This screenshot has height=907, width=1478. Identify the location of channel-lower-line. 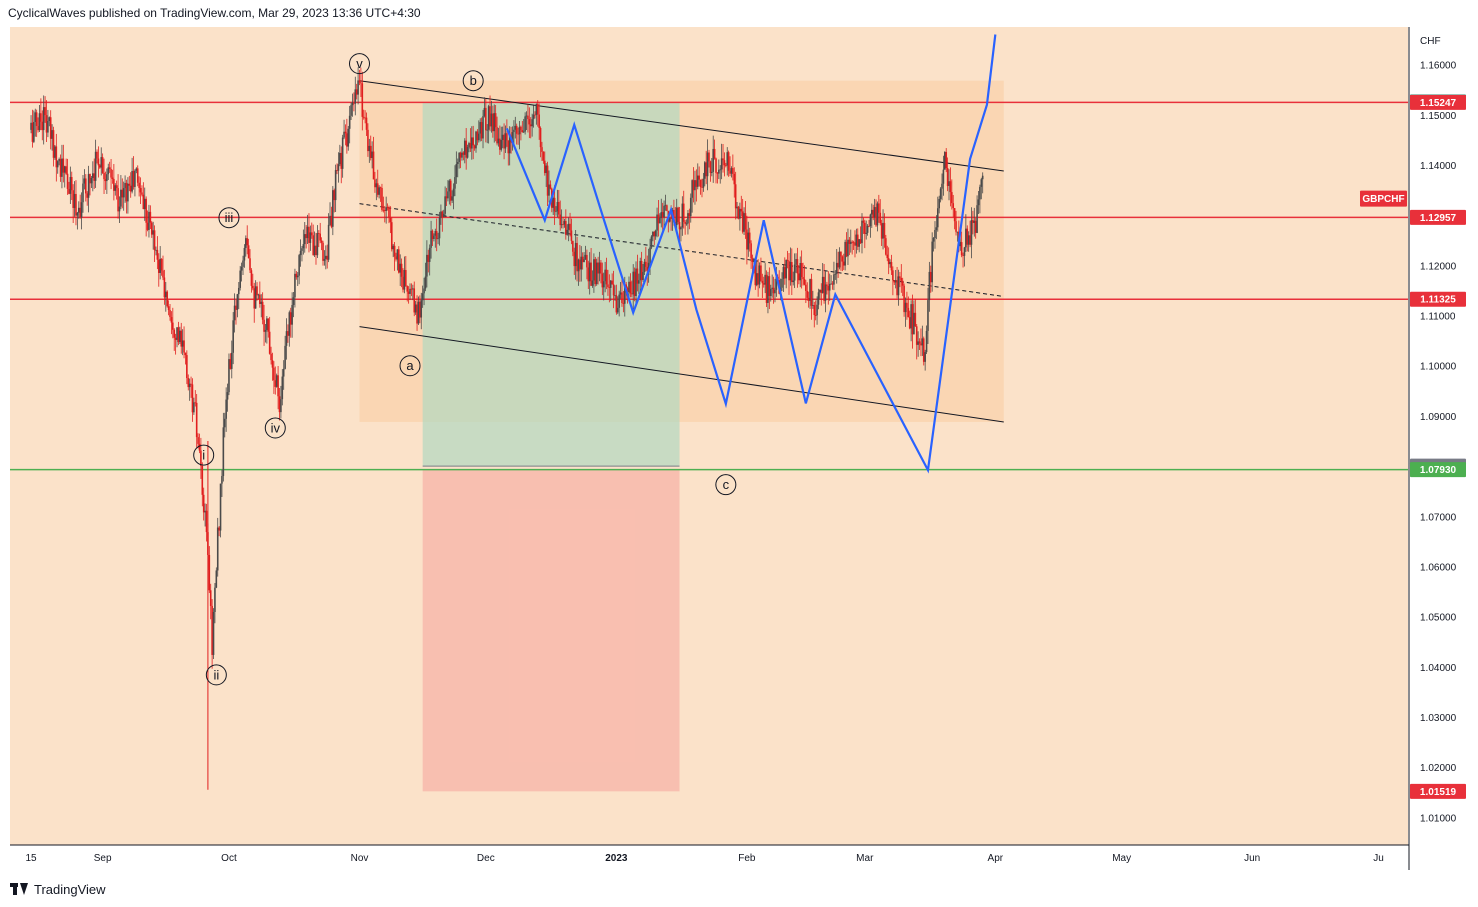
(681, 374).